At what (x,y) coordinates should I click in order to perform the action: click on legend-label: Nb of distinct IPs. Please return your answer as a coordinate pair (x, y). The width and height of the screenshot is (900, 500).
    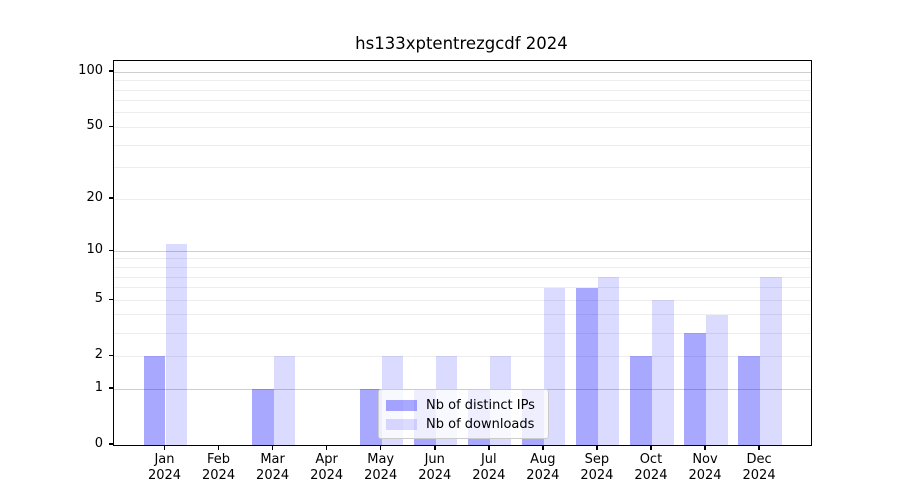
    Looking at the image, I should click on (480, 405).